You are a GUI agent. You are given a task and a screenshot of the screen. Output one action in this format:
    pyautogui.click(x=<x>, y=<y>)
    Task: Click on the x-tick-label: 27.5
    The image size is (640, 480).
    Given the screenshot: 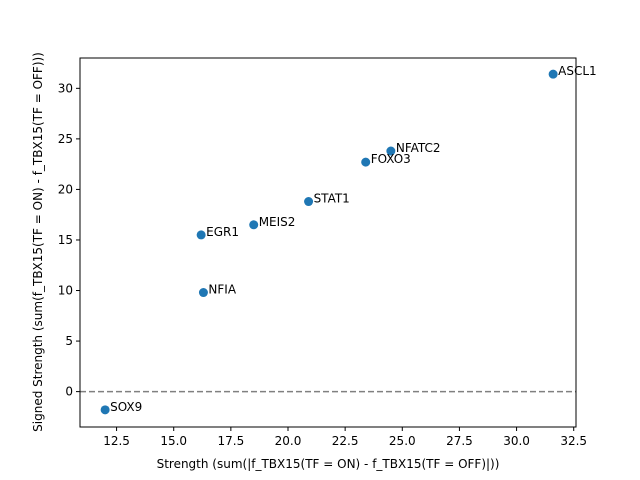 What is the action you would take?
    pyautogui.click(x=459, y=441)
    